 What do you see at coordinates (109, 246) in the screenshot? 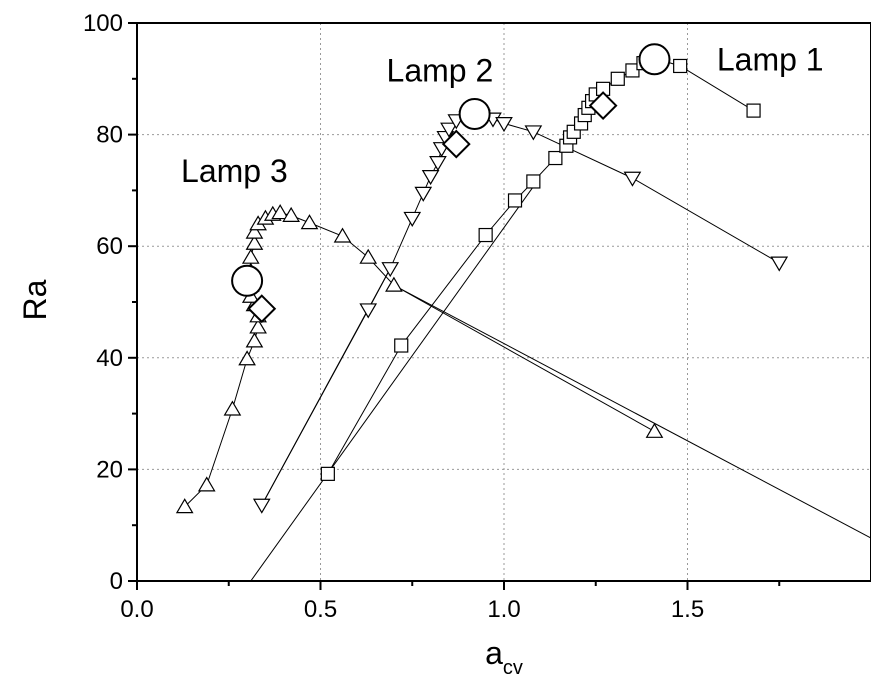
I see `y-tick-label: 60` at bounding box center [109, 246].